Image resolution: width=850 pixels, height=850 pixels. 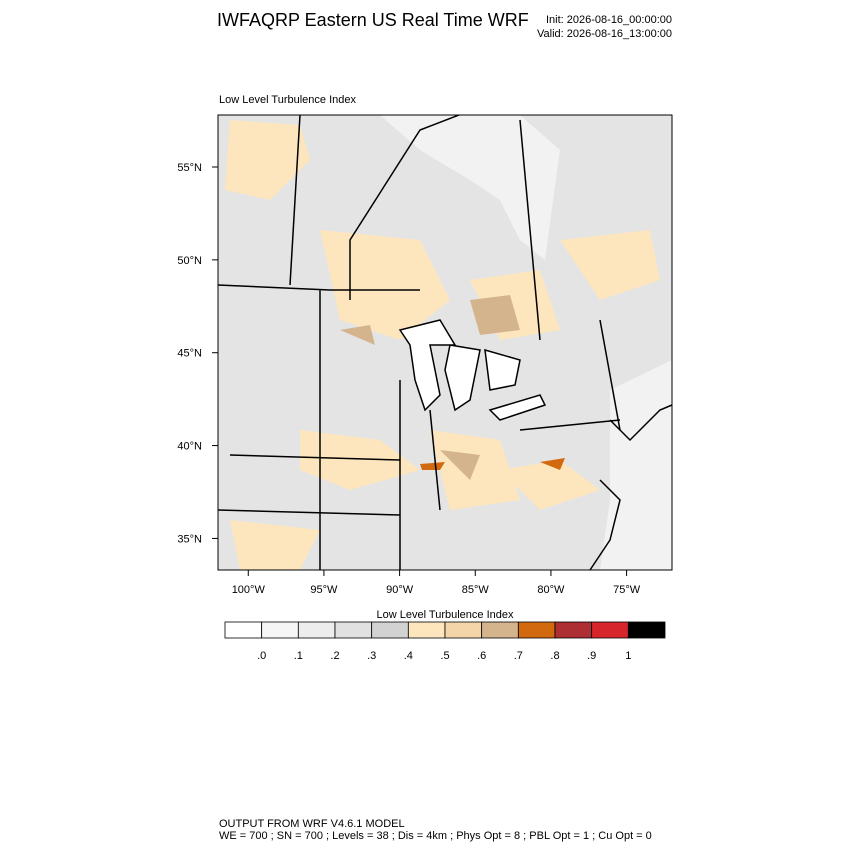 I want to click on title: IWFAQRP Eastern US Real Time WRF, so click(x=373, y=20).